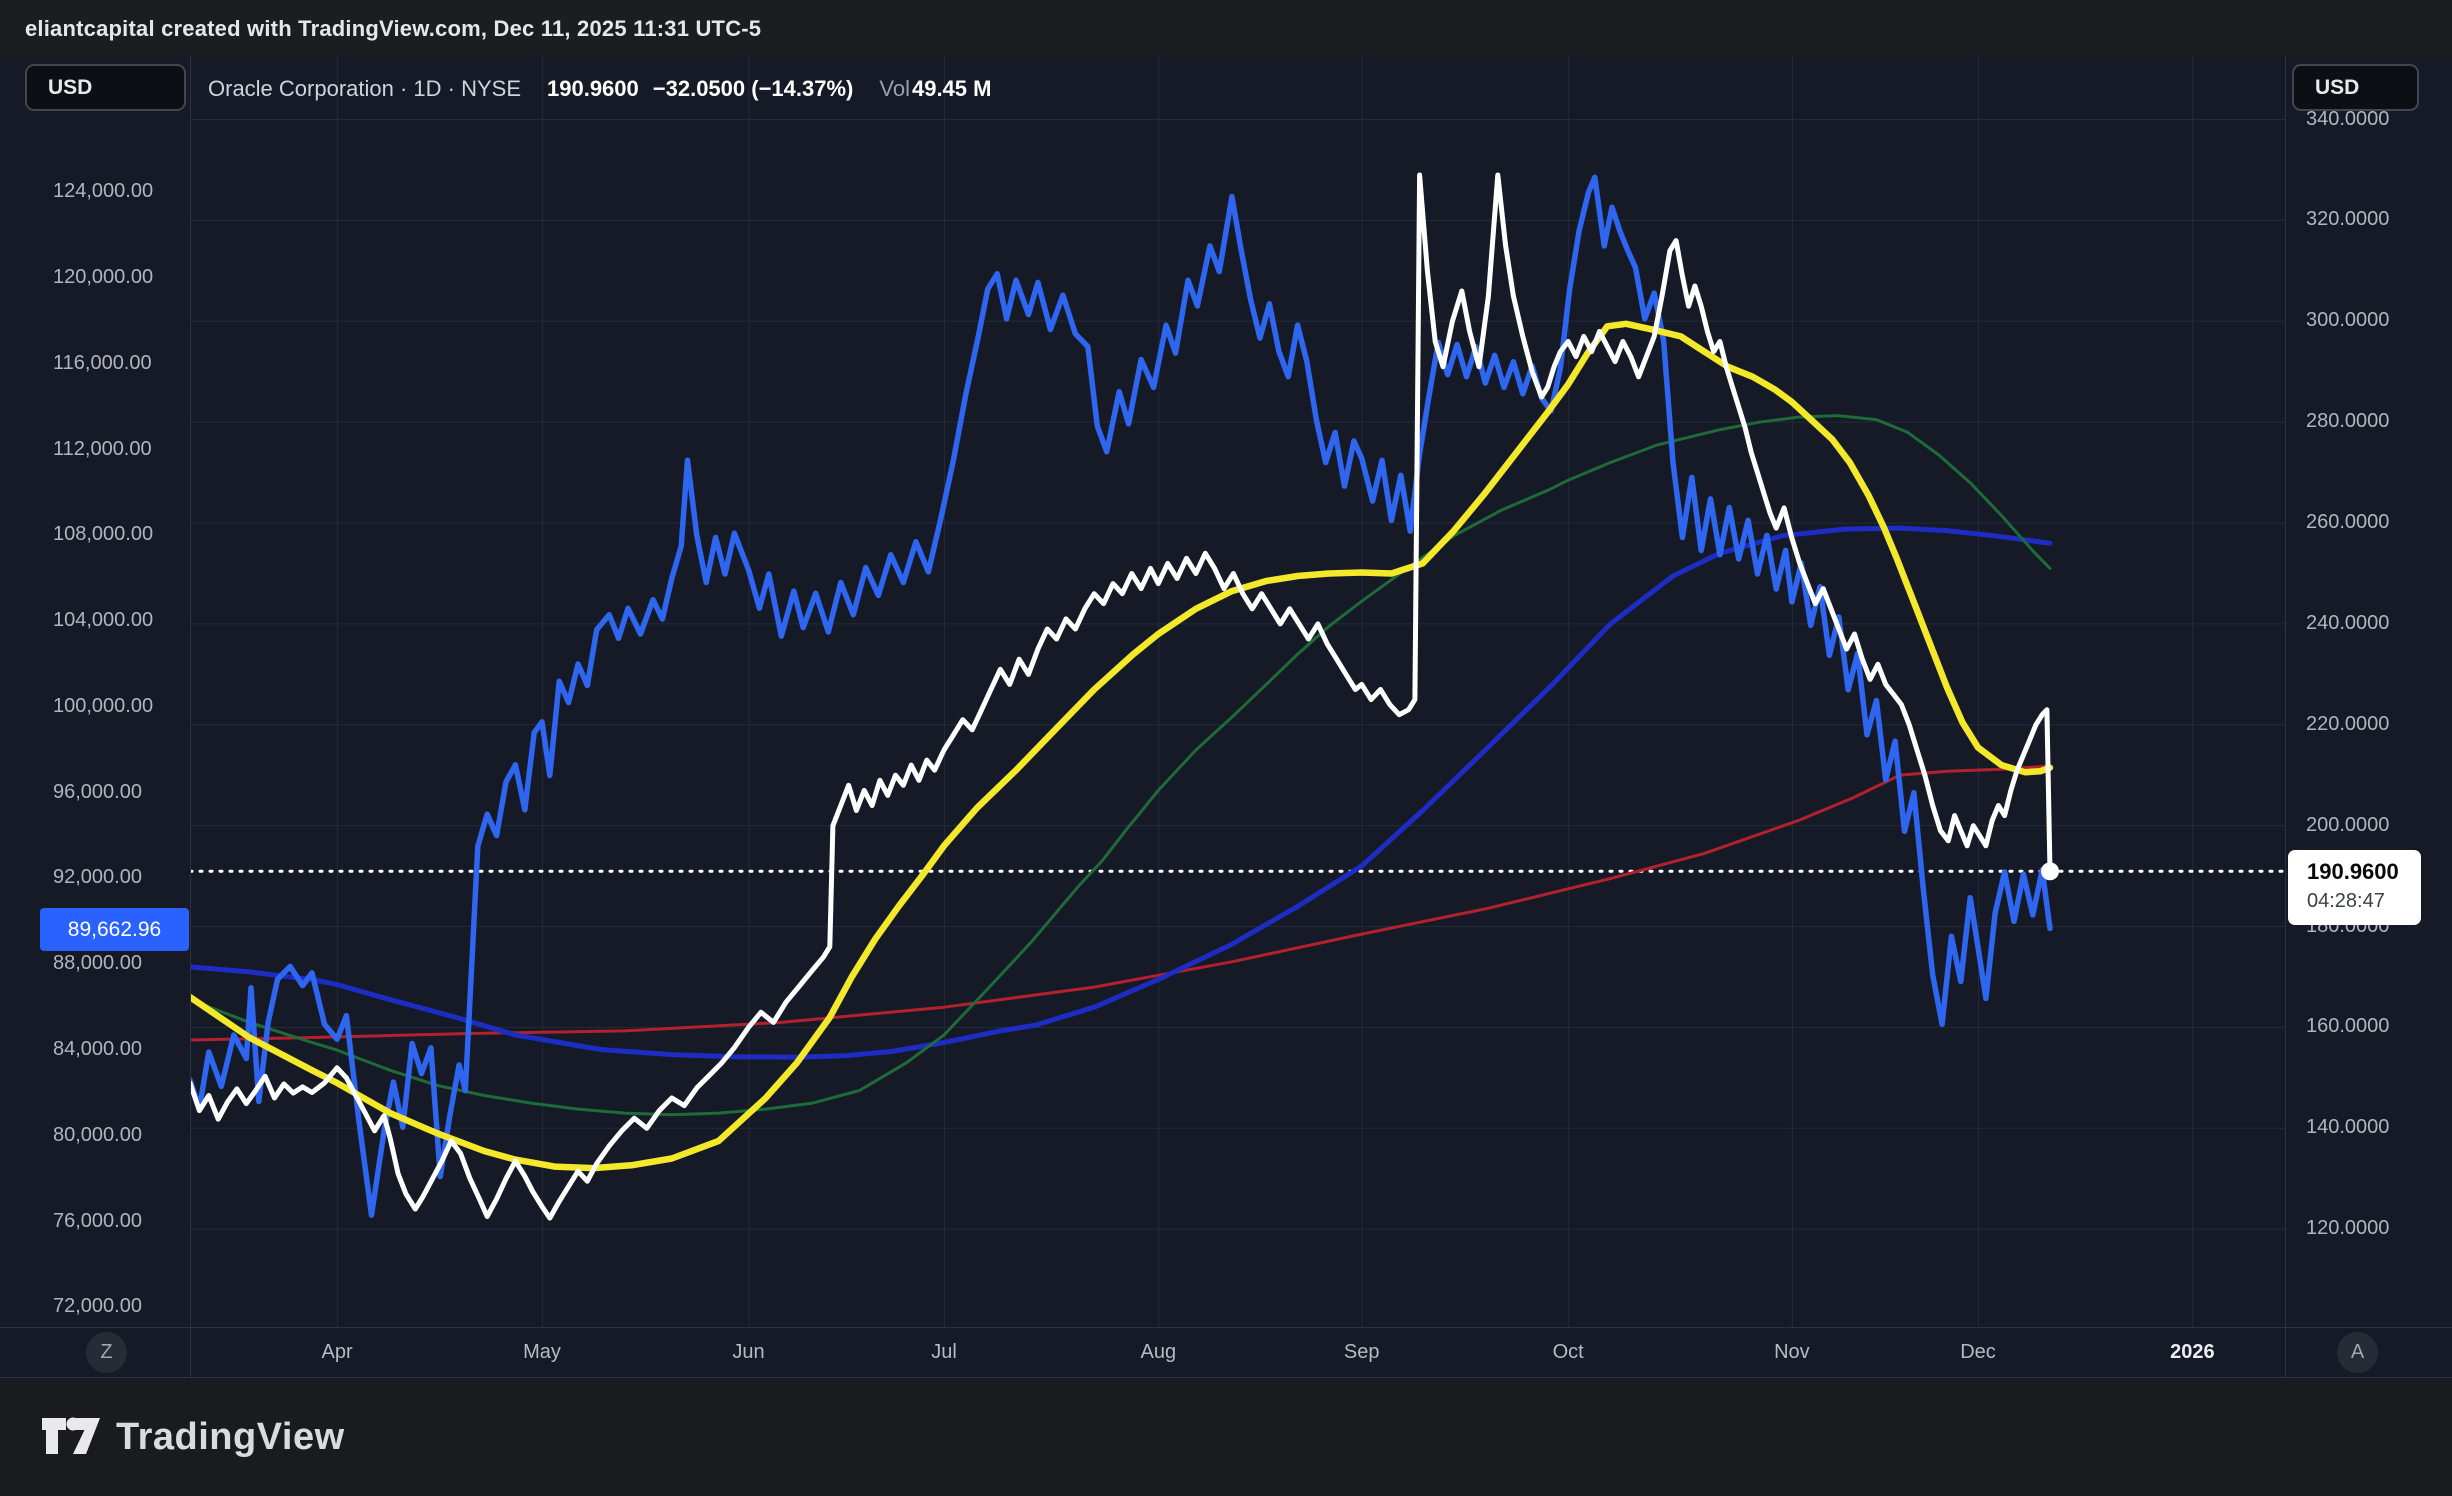 This screenshot has height=1496, width=2452. I want to click on right-scale-price-label: 190.9600 04:28:47, so click(2354, 888).